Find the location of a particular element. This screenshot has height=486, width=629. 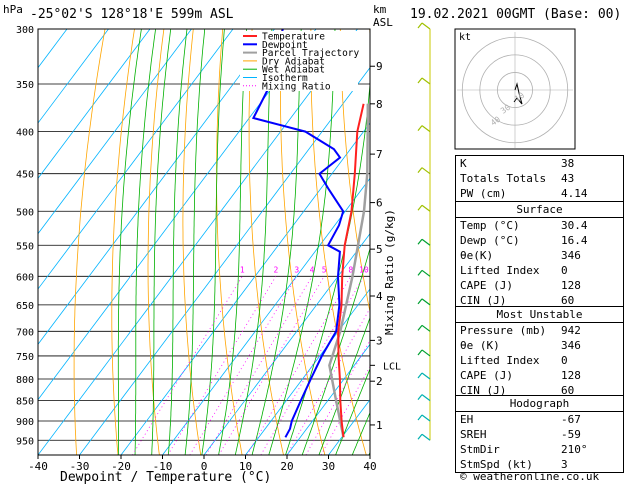

hodograph-unit-label: kt is located at coordinates (465, 37).